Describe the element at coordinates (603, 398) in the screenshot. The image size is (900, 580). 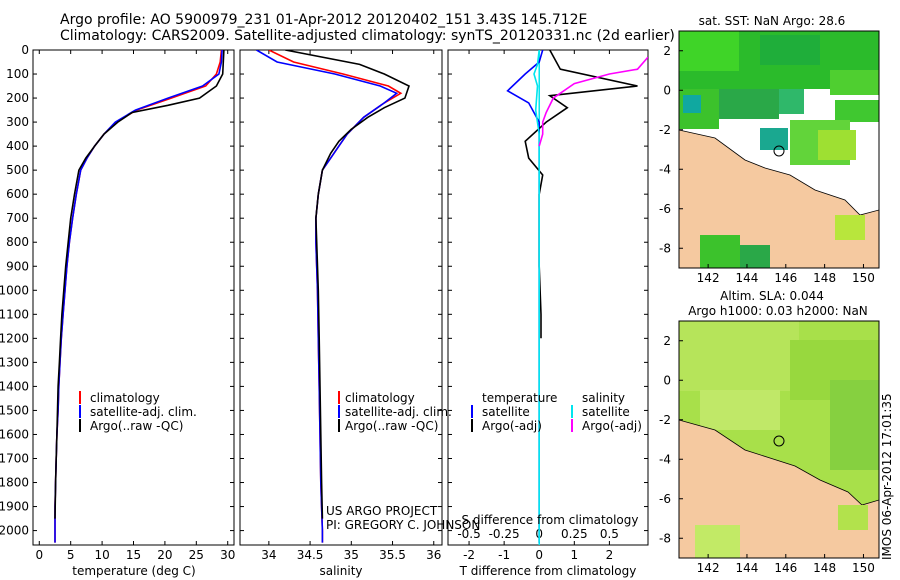
I see `legend-heading-salinity: salinity` at that location.